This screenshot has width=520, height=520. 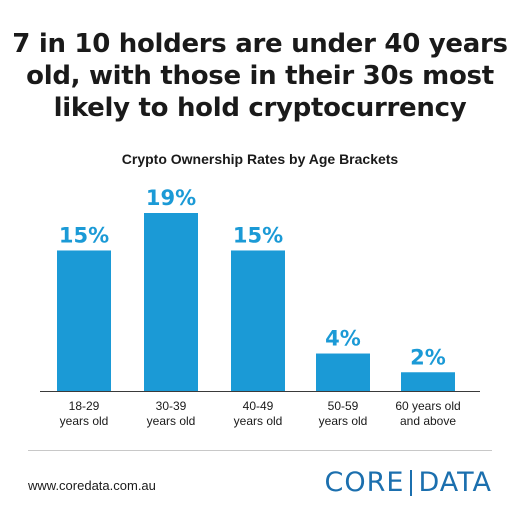 I want to click on logo-data-text: DATA, so click(x=455, y=482).